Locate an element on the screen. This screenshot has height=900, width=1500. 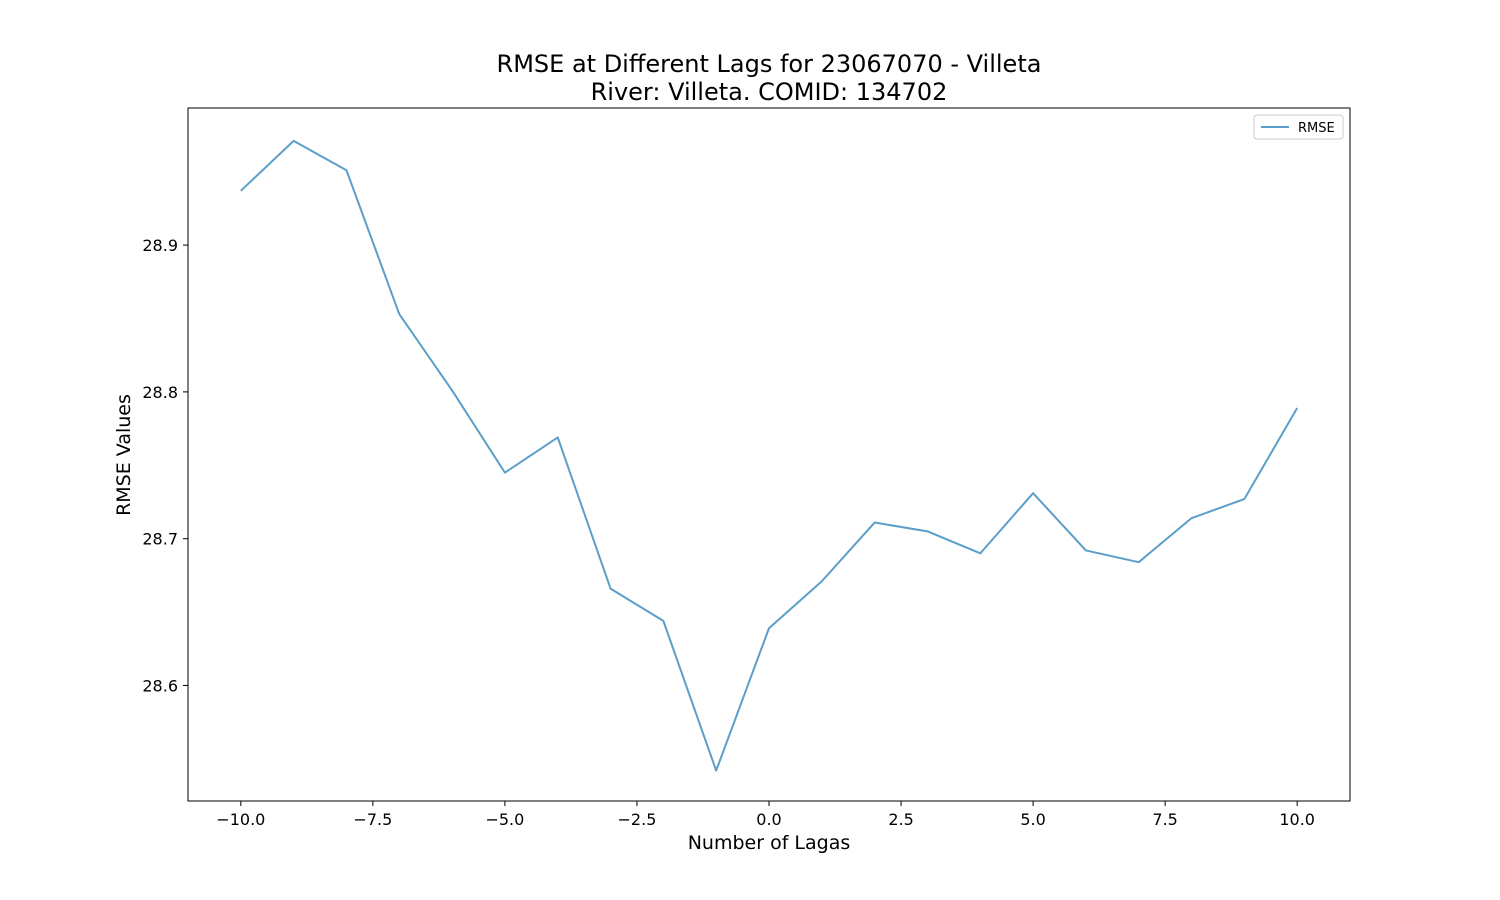
x-tick-label: 0.0 is located at coordinates (768, 819).